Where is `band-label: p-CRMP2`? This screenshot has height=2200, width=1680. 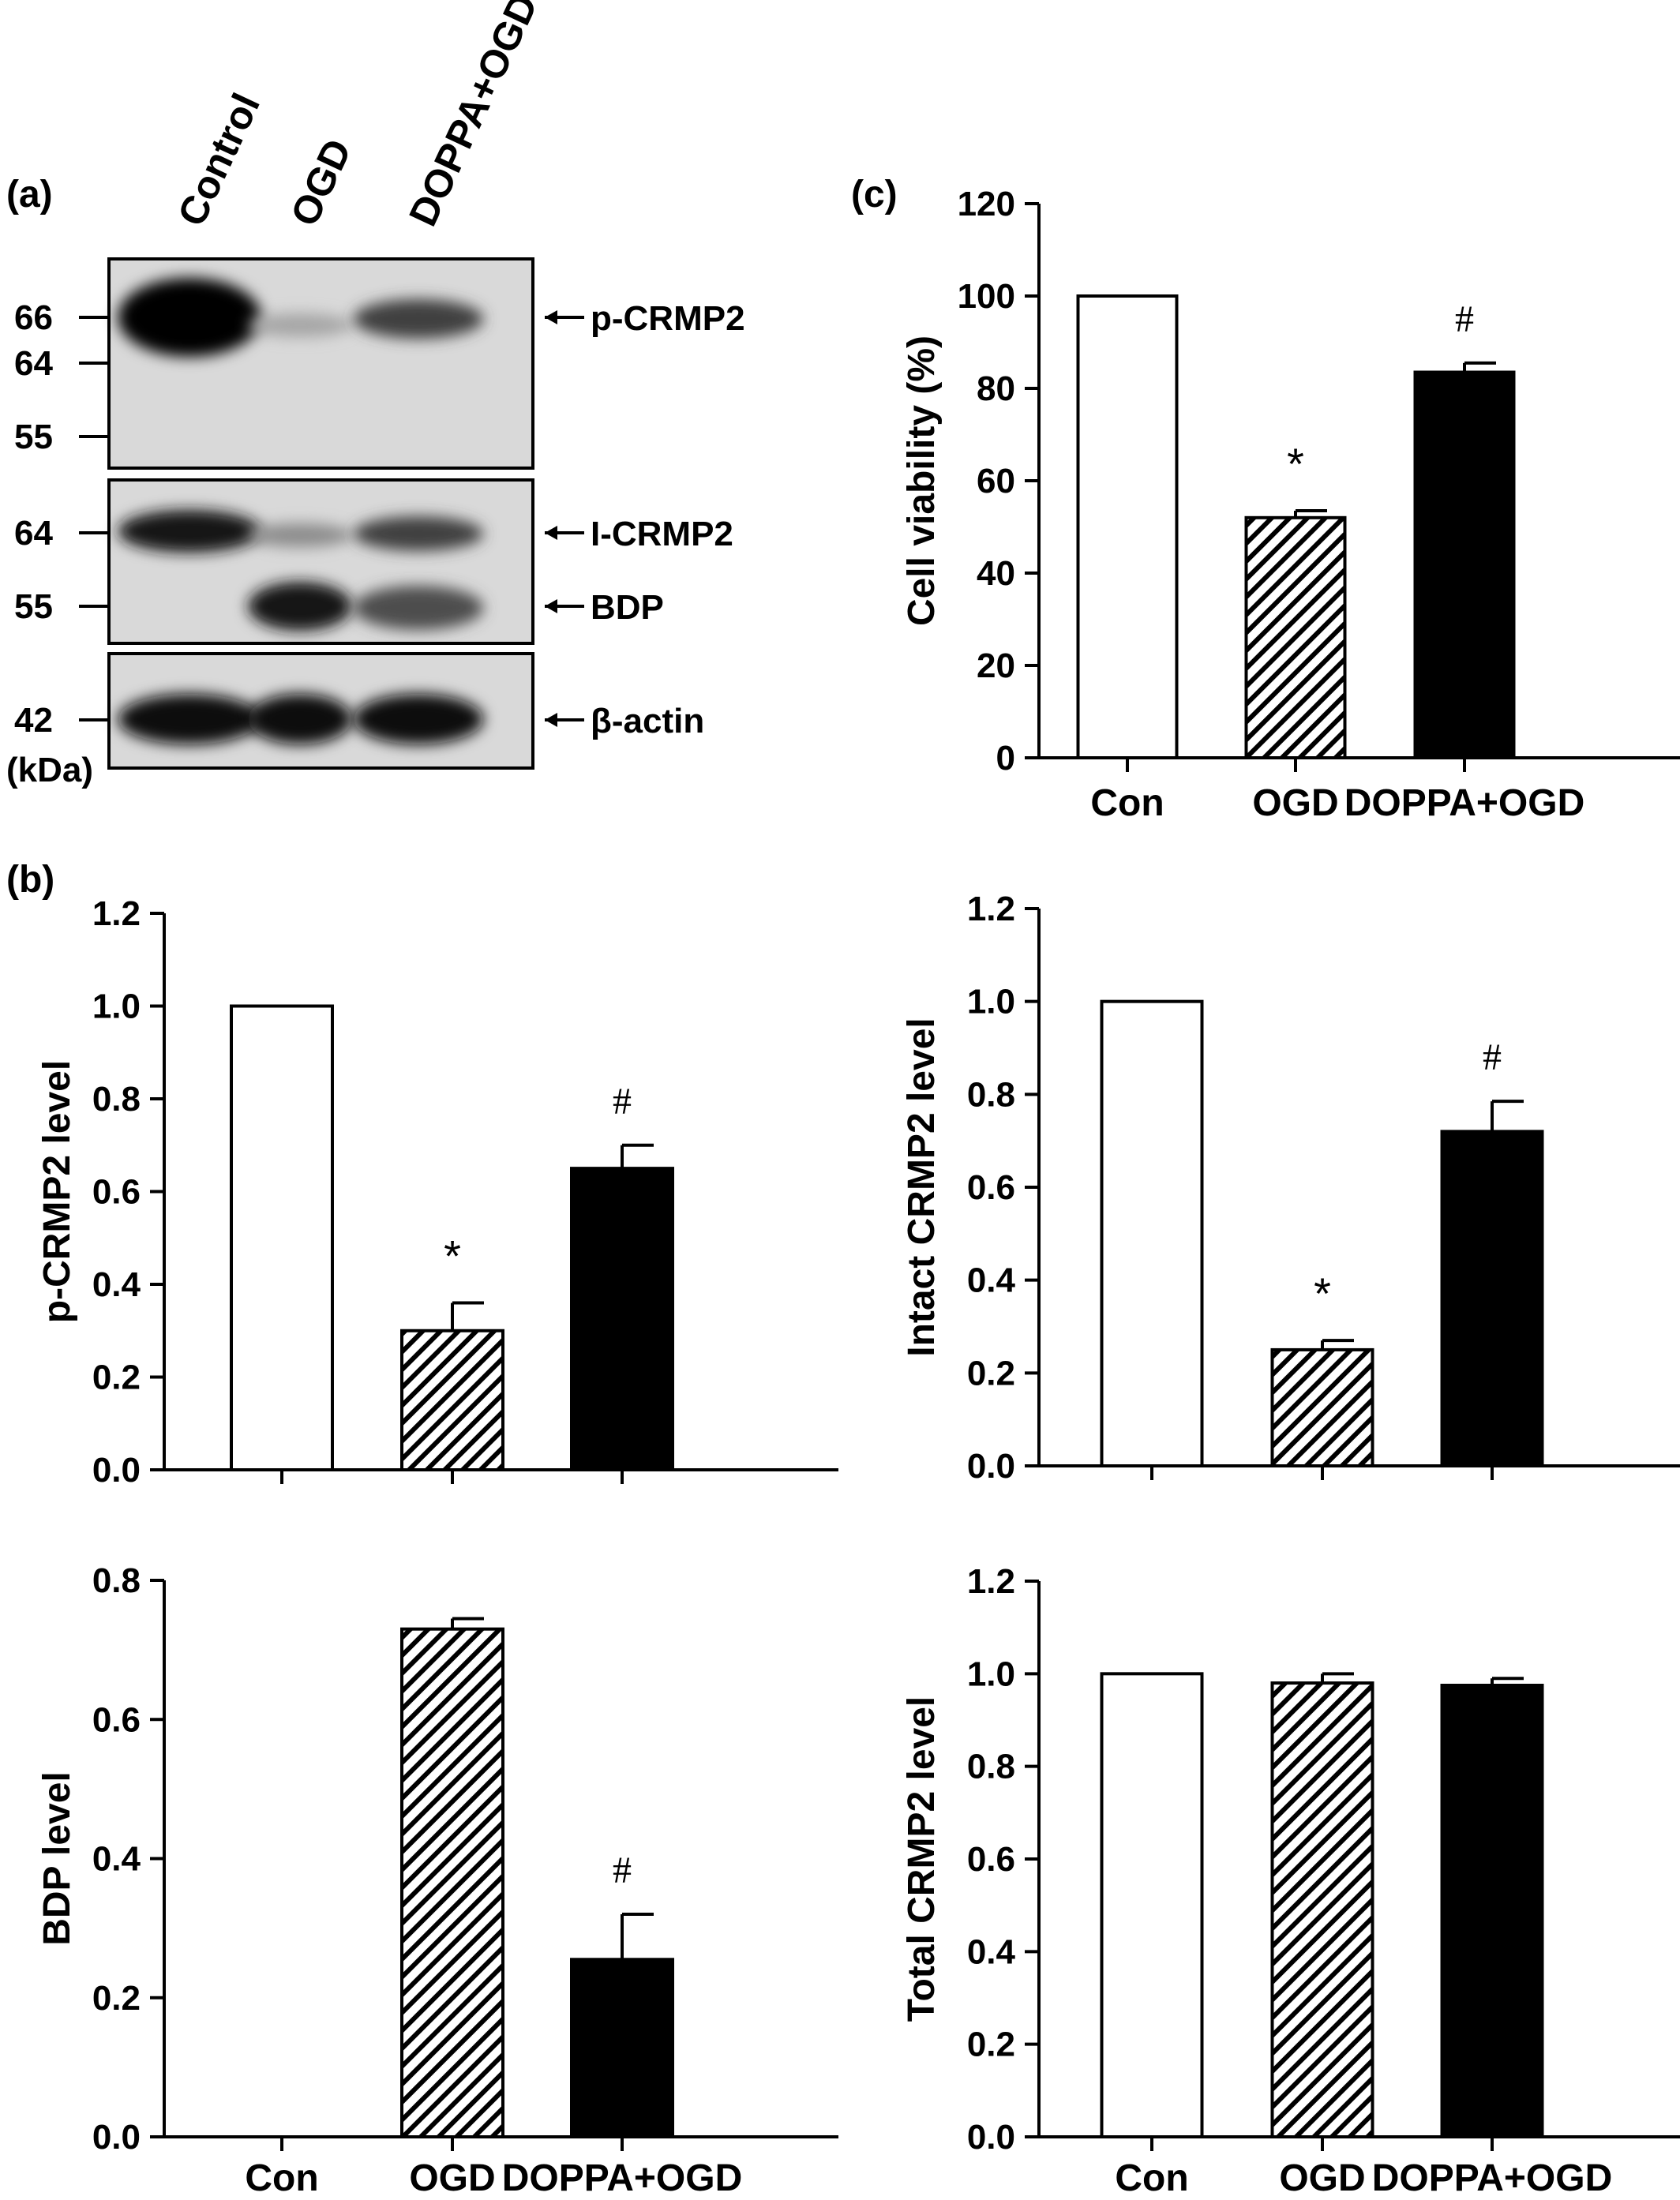 band-label: p-CRMP2 is located at coordinates (668, 318).